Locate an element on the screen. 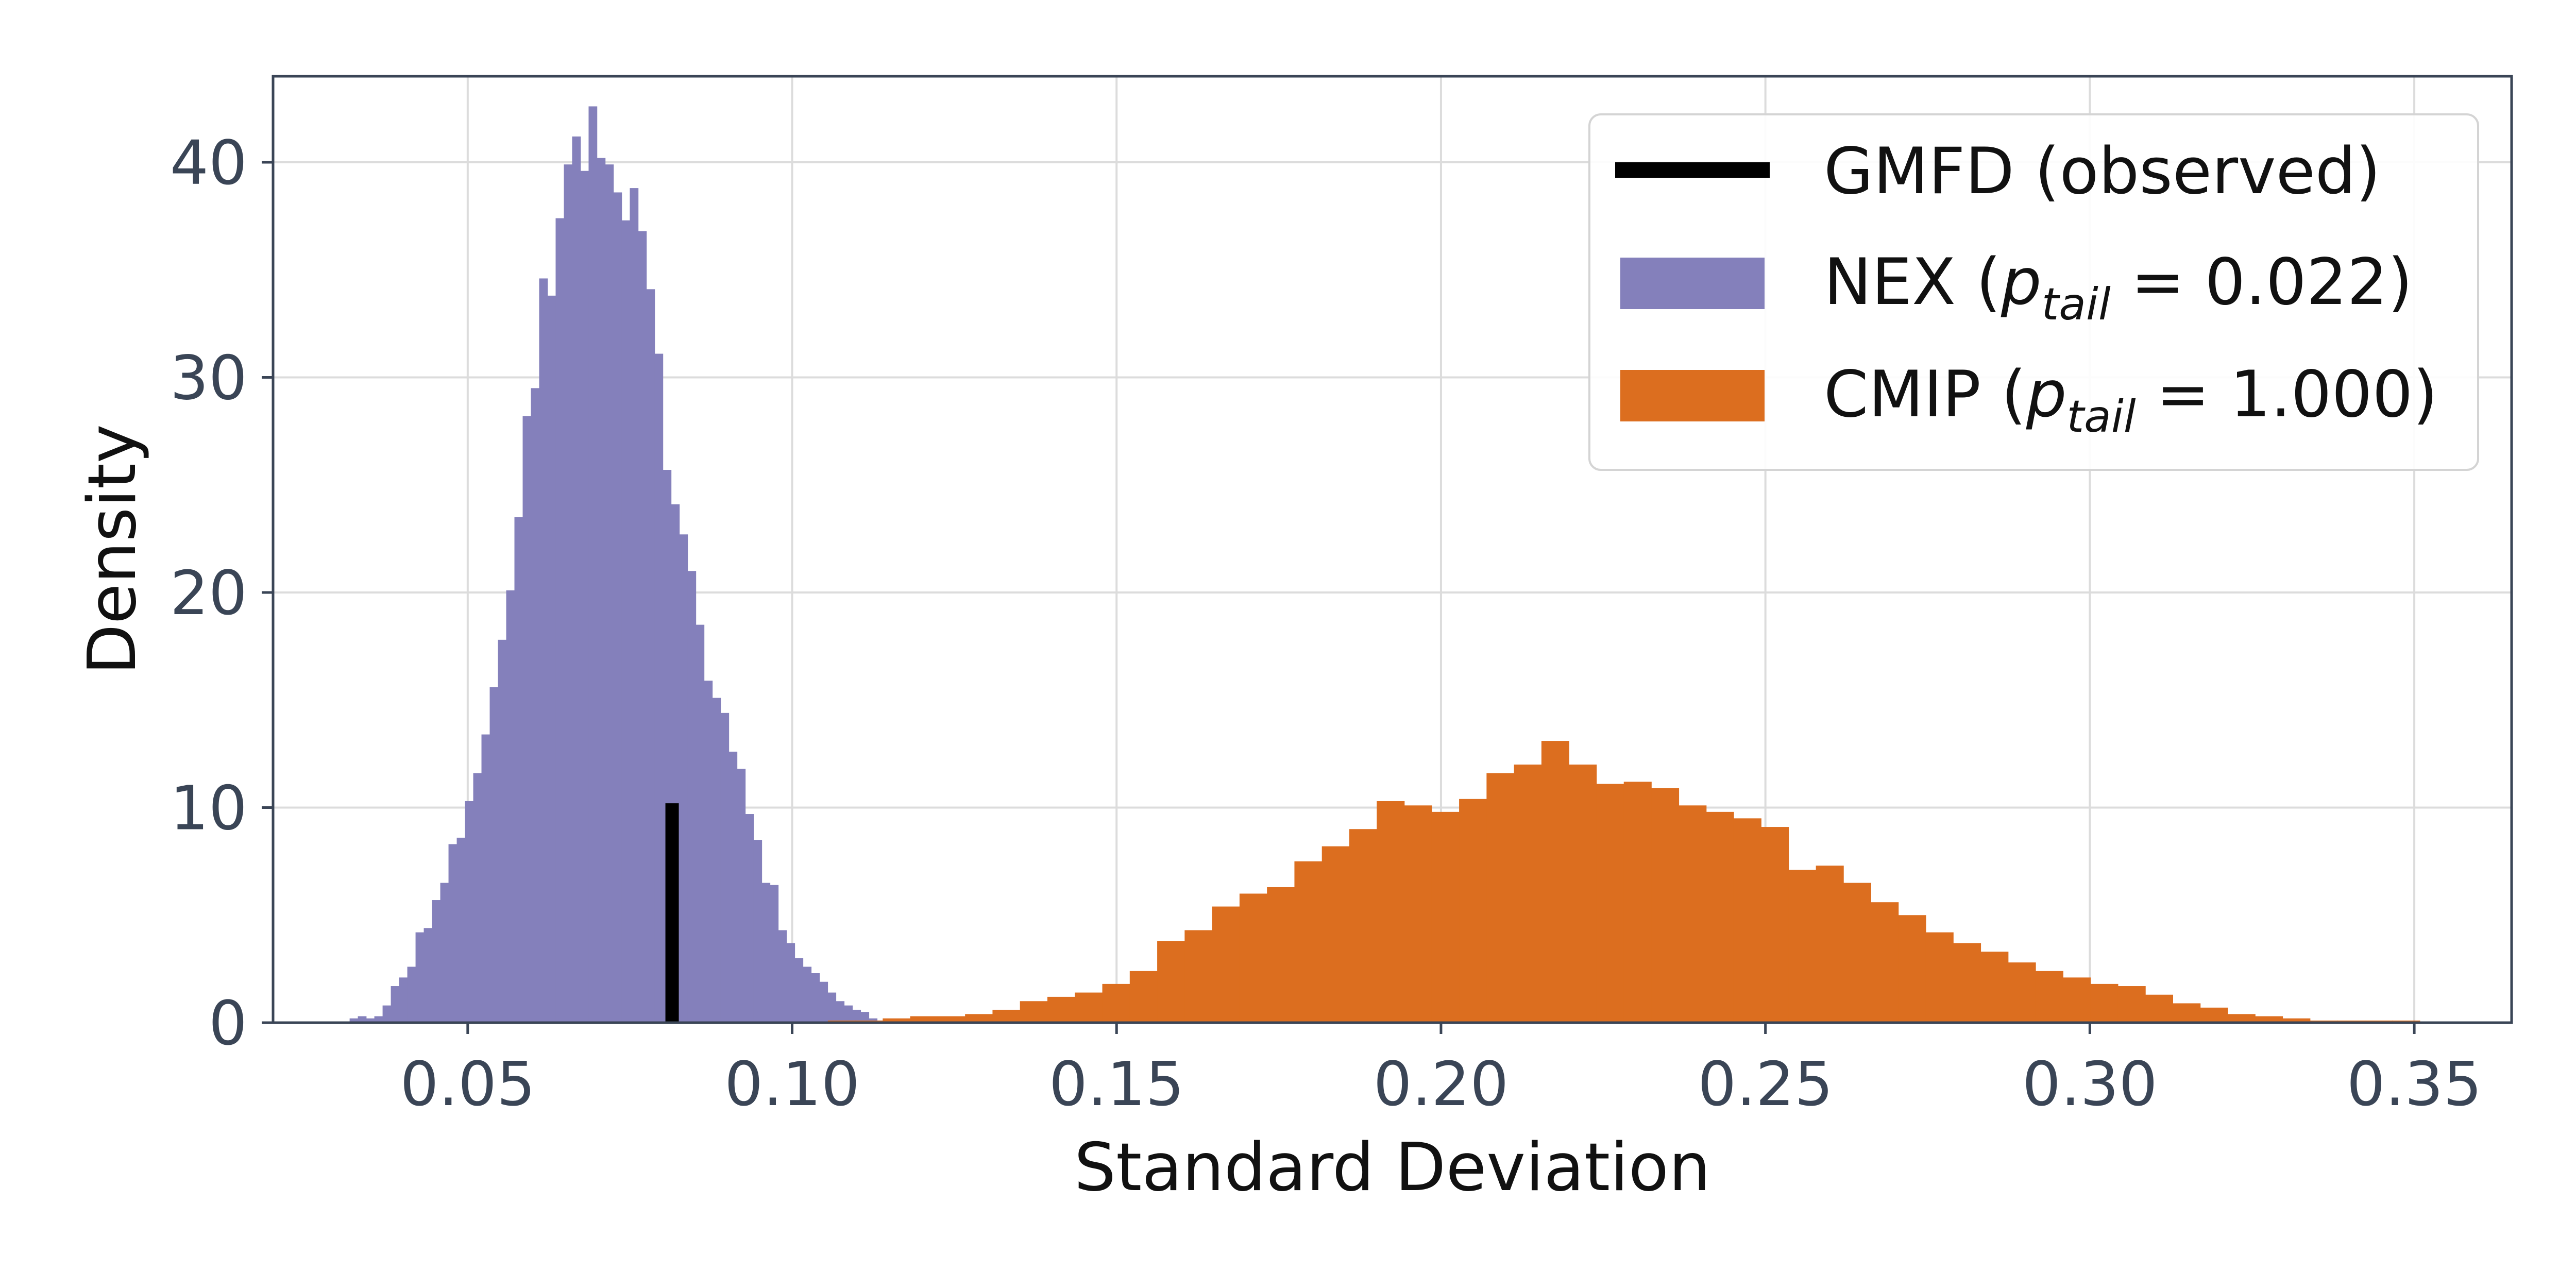 This screenshot has width=2576, height=1288. x-tick-label: 0.30 is located at coordinates (2090, 1084).